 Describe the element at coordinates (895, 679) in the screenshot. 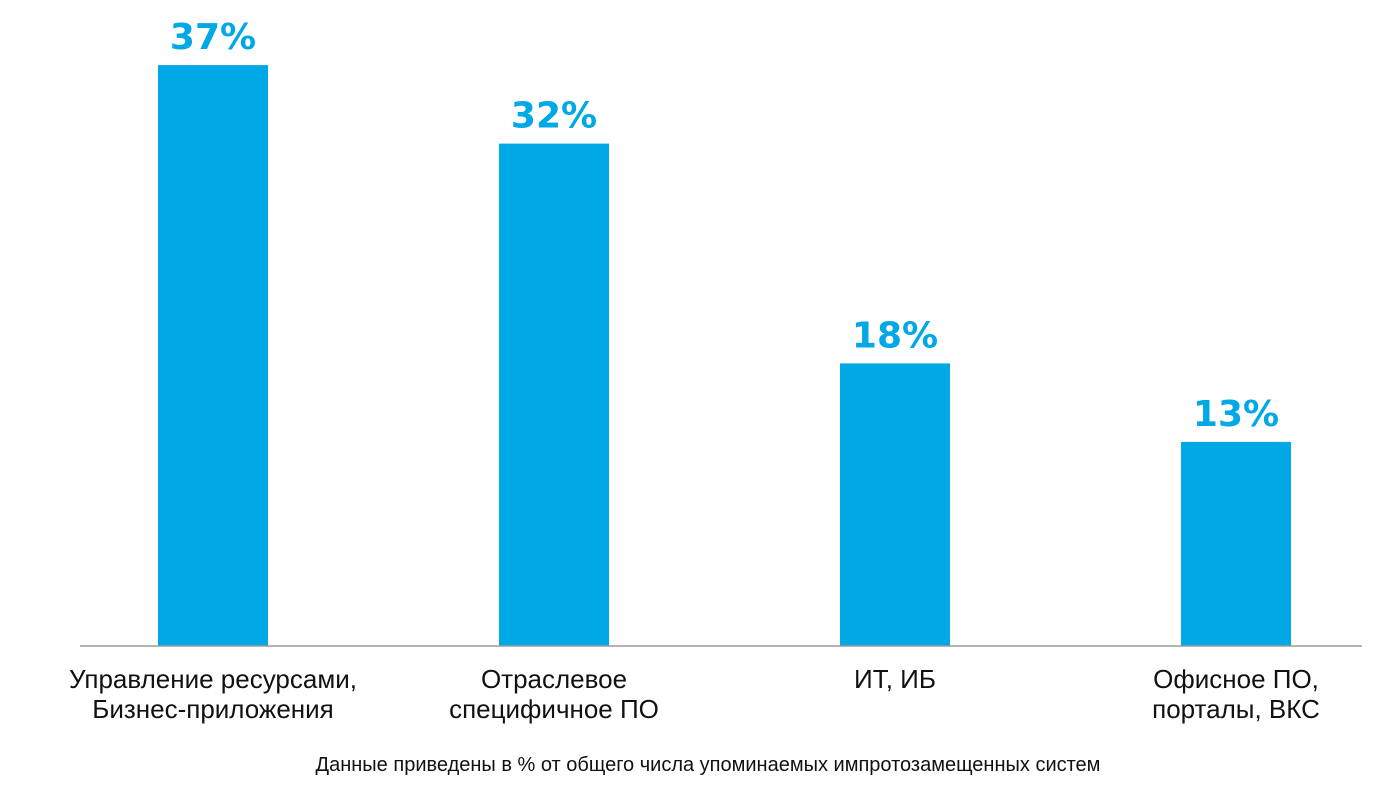

I see `category-label: ИТ, ИБ` at that location.